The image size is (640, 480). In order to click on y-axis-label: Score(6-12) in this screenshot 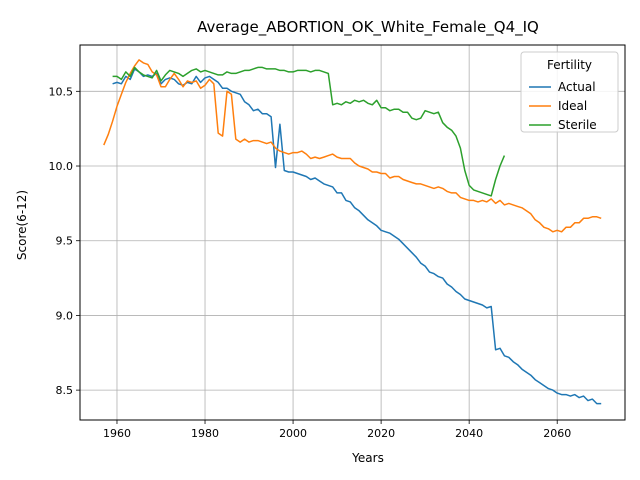, I will do `click(22, 225)`.